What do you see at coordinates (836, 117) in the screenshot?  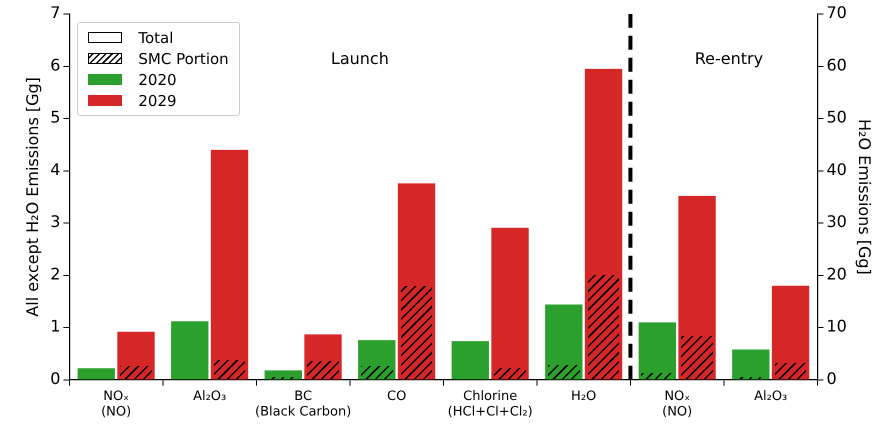 I see `y2-tick-label: 50` at bounding box center [836, 117].